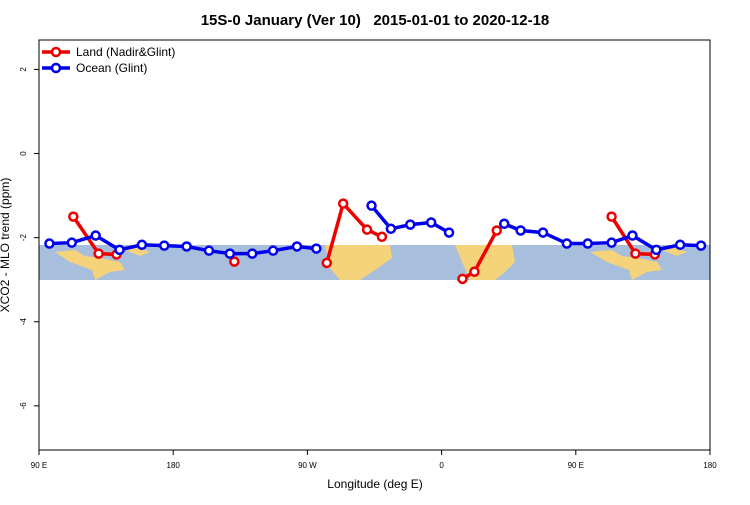  What do you see at coordinates (125, 52) in the screenshot?
I see `legend-label: Land (Nadir&Glint)` at bounding box center [125, 52].